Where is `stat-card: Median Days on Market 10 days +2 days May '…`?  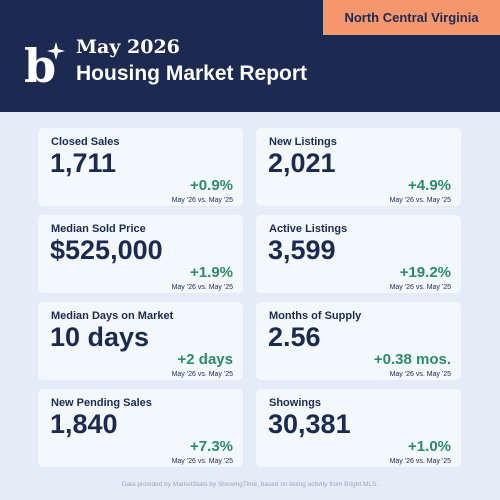
stat-card: Median Days on Market 10 days +2 days May '… is located at coordinates (140, 341).